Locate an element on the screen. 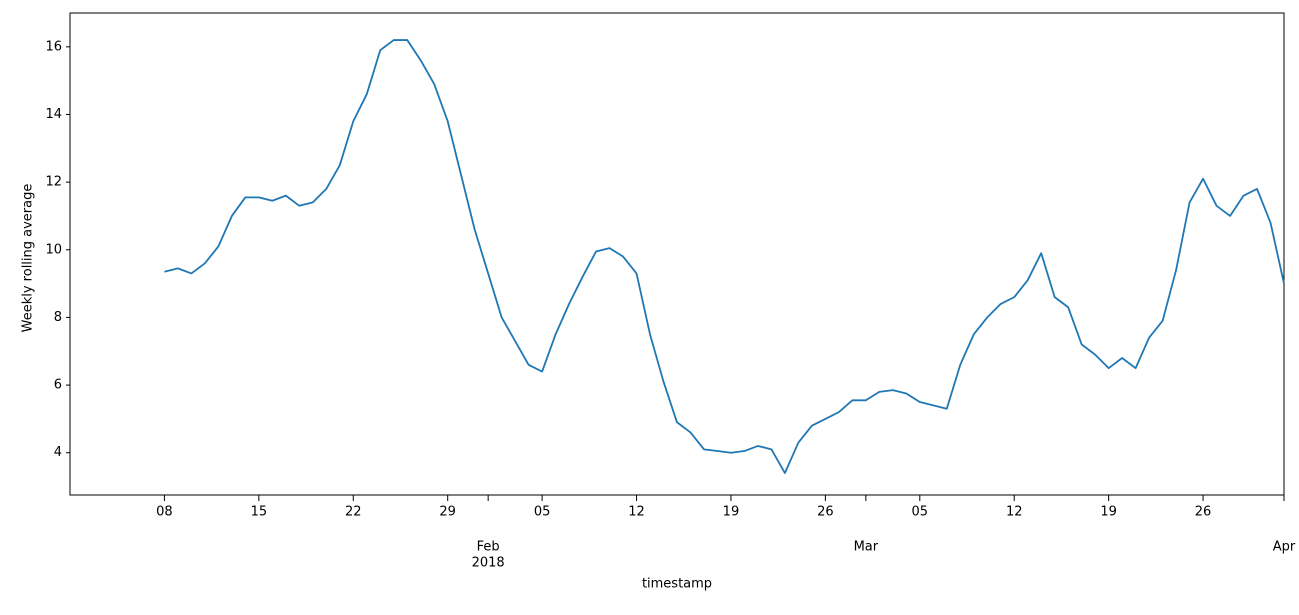 The width and height of the screenshot is (1299, 615). x-tick-label: 22 is located at coordinates (353, 512).